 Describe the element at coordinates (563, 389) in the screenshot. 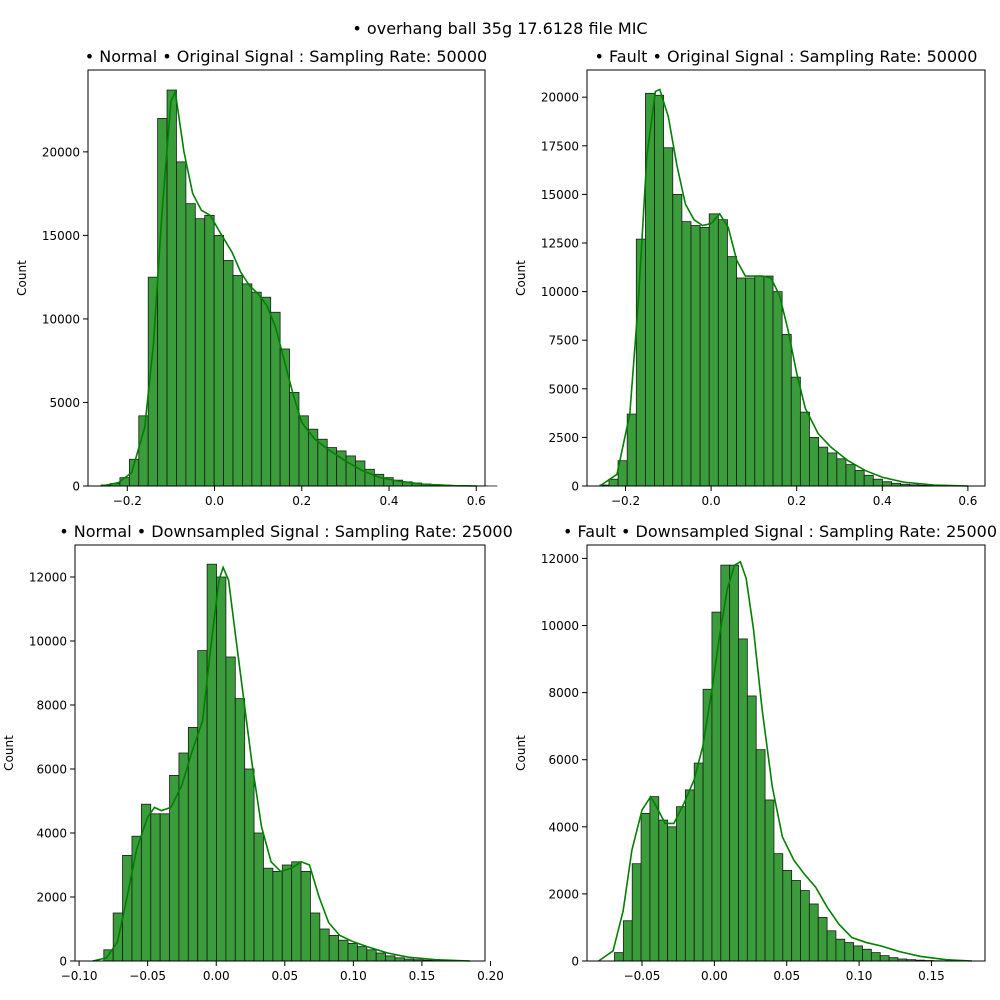

I see `y-tick-label: 5000` at that location.